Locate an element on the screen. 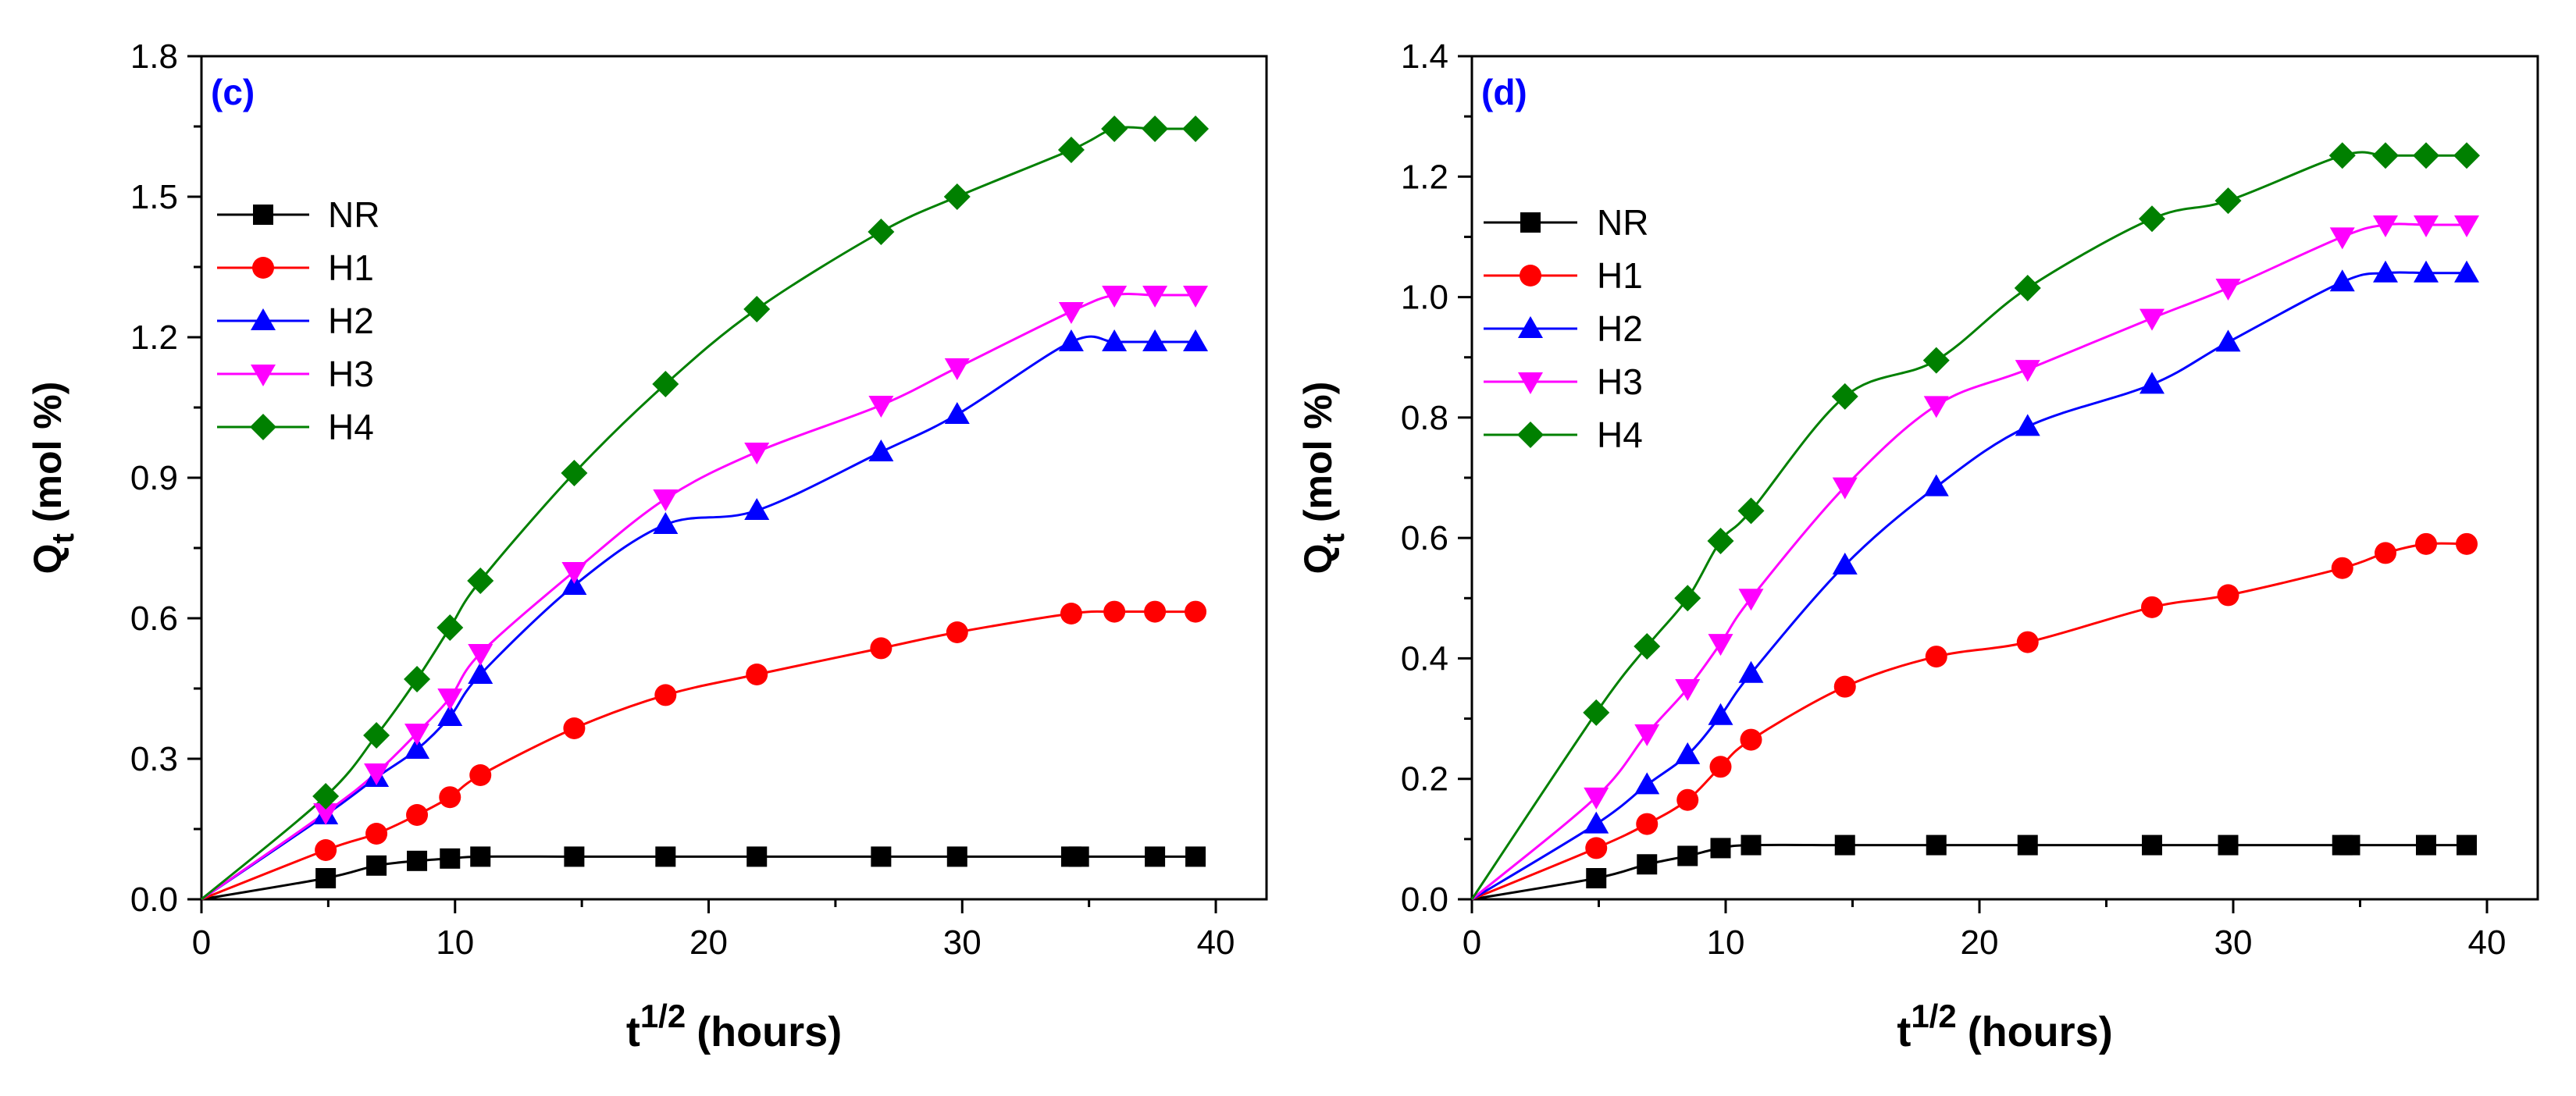 Image resolution: width=2576 pixels, height=1096 pixels. legend-marker-nr is located at coordinates (263, 215).